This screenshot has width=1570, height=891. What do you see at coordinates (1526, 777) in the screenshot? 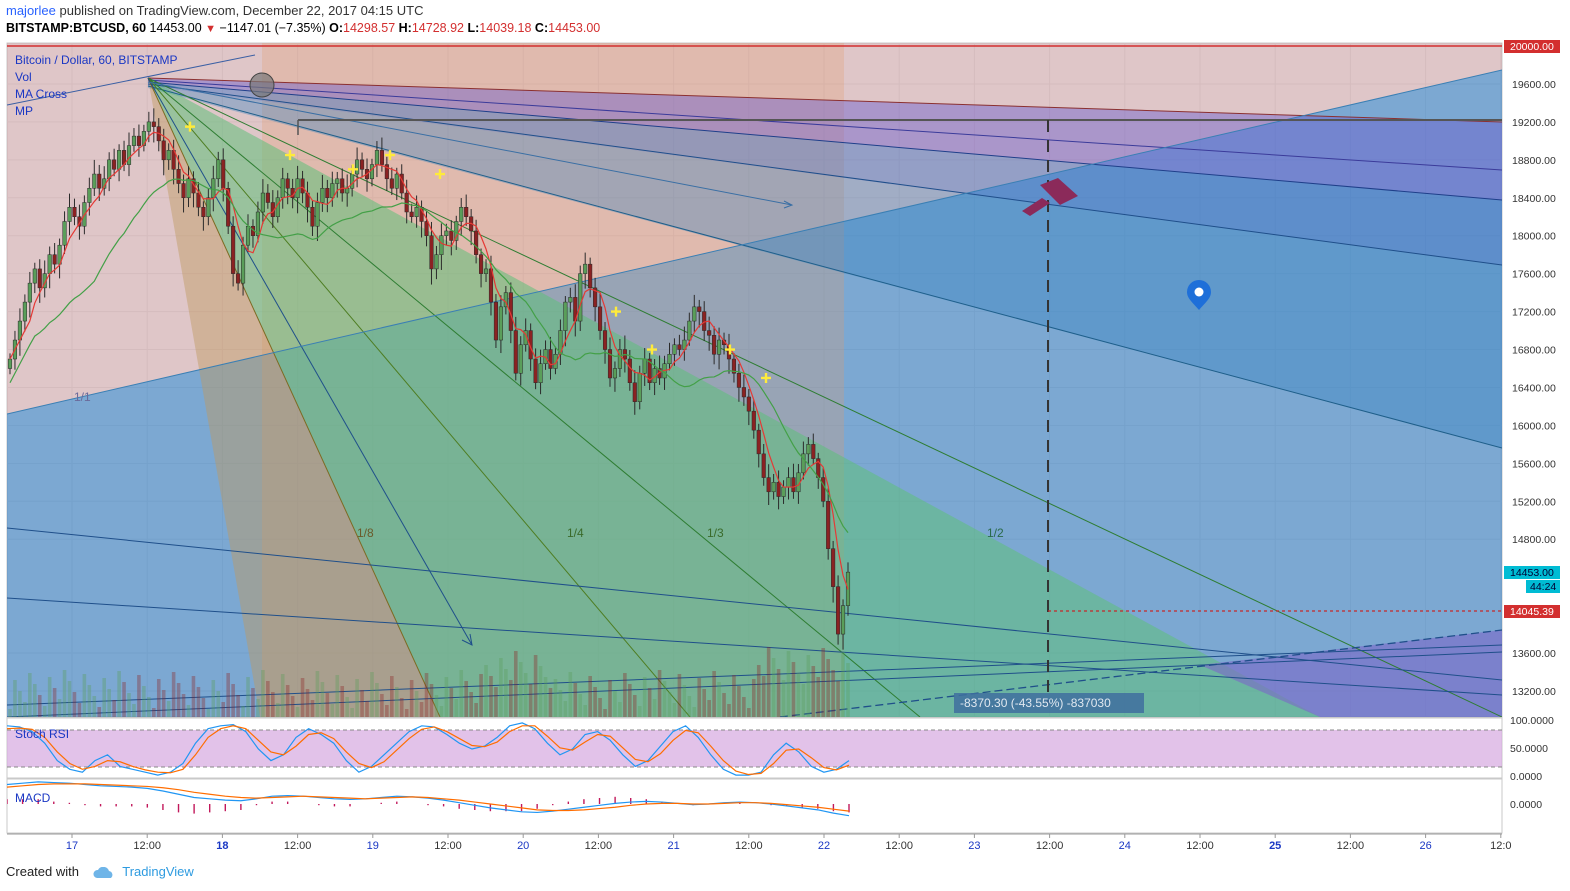
I see `stoch-tick-0: 0.0000` at bounding box center [1526, 777].